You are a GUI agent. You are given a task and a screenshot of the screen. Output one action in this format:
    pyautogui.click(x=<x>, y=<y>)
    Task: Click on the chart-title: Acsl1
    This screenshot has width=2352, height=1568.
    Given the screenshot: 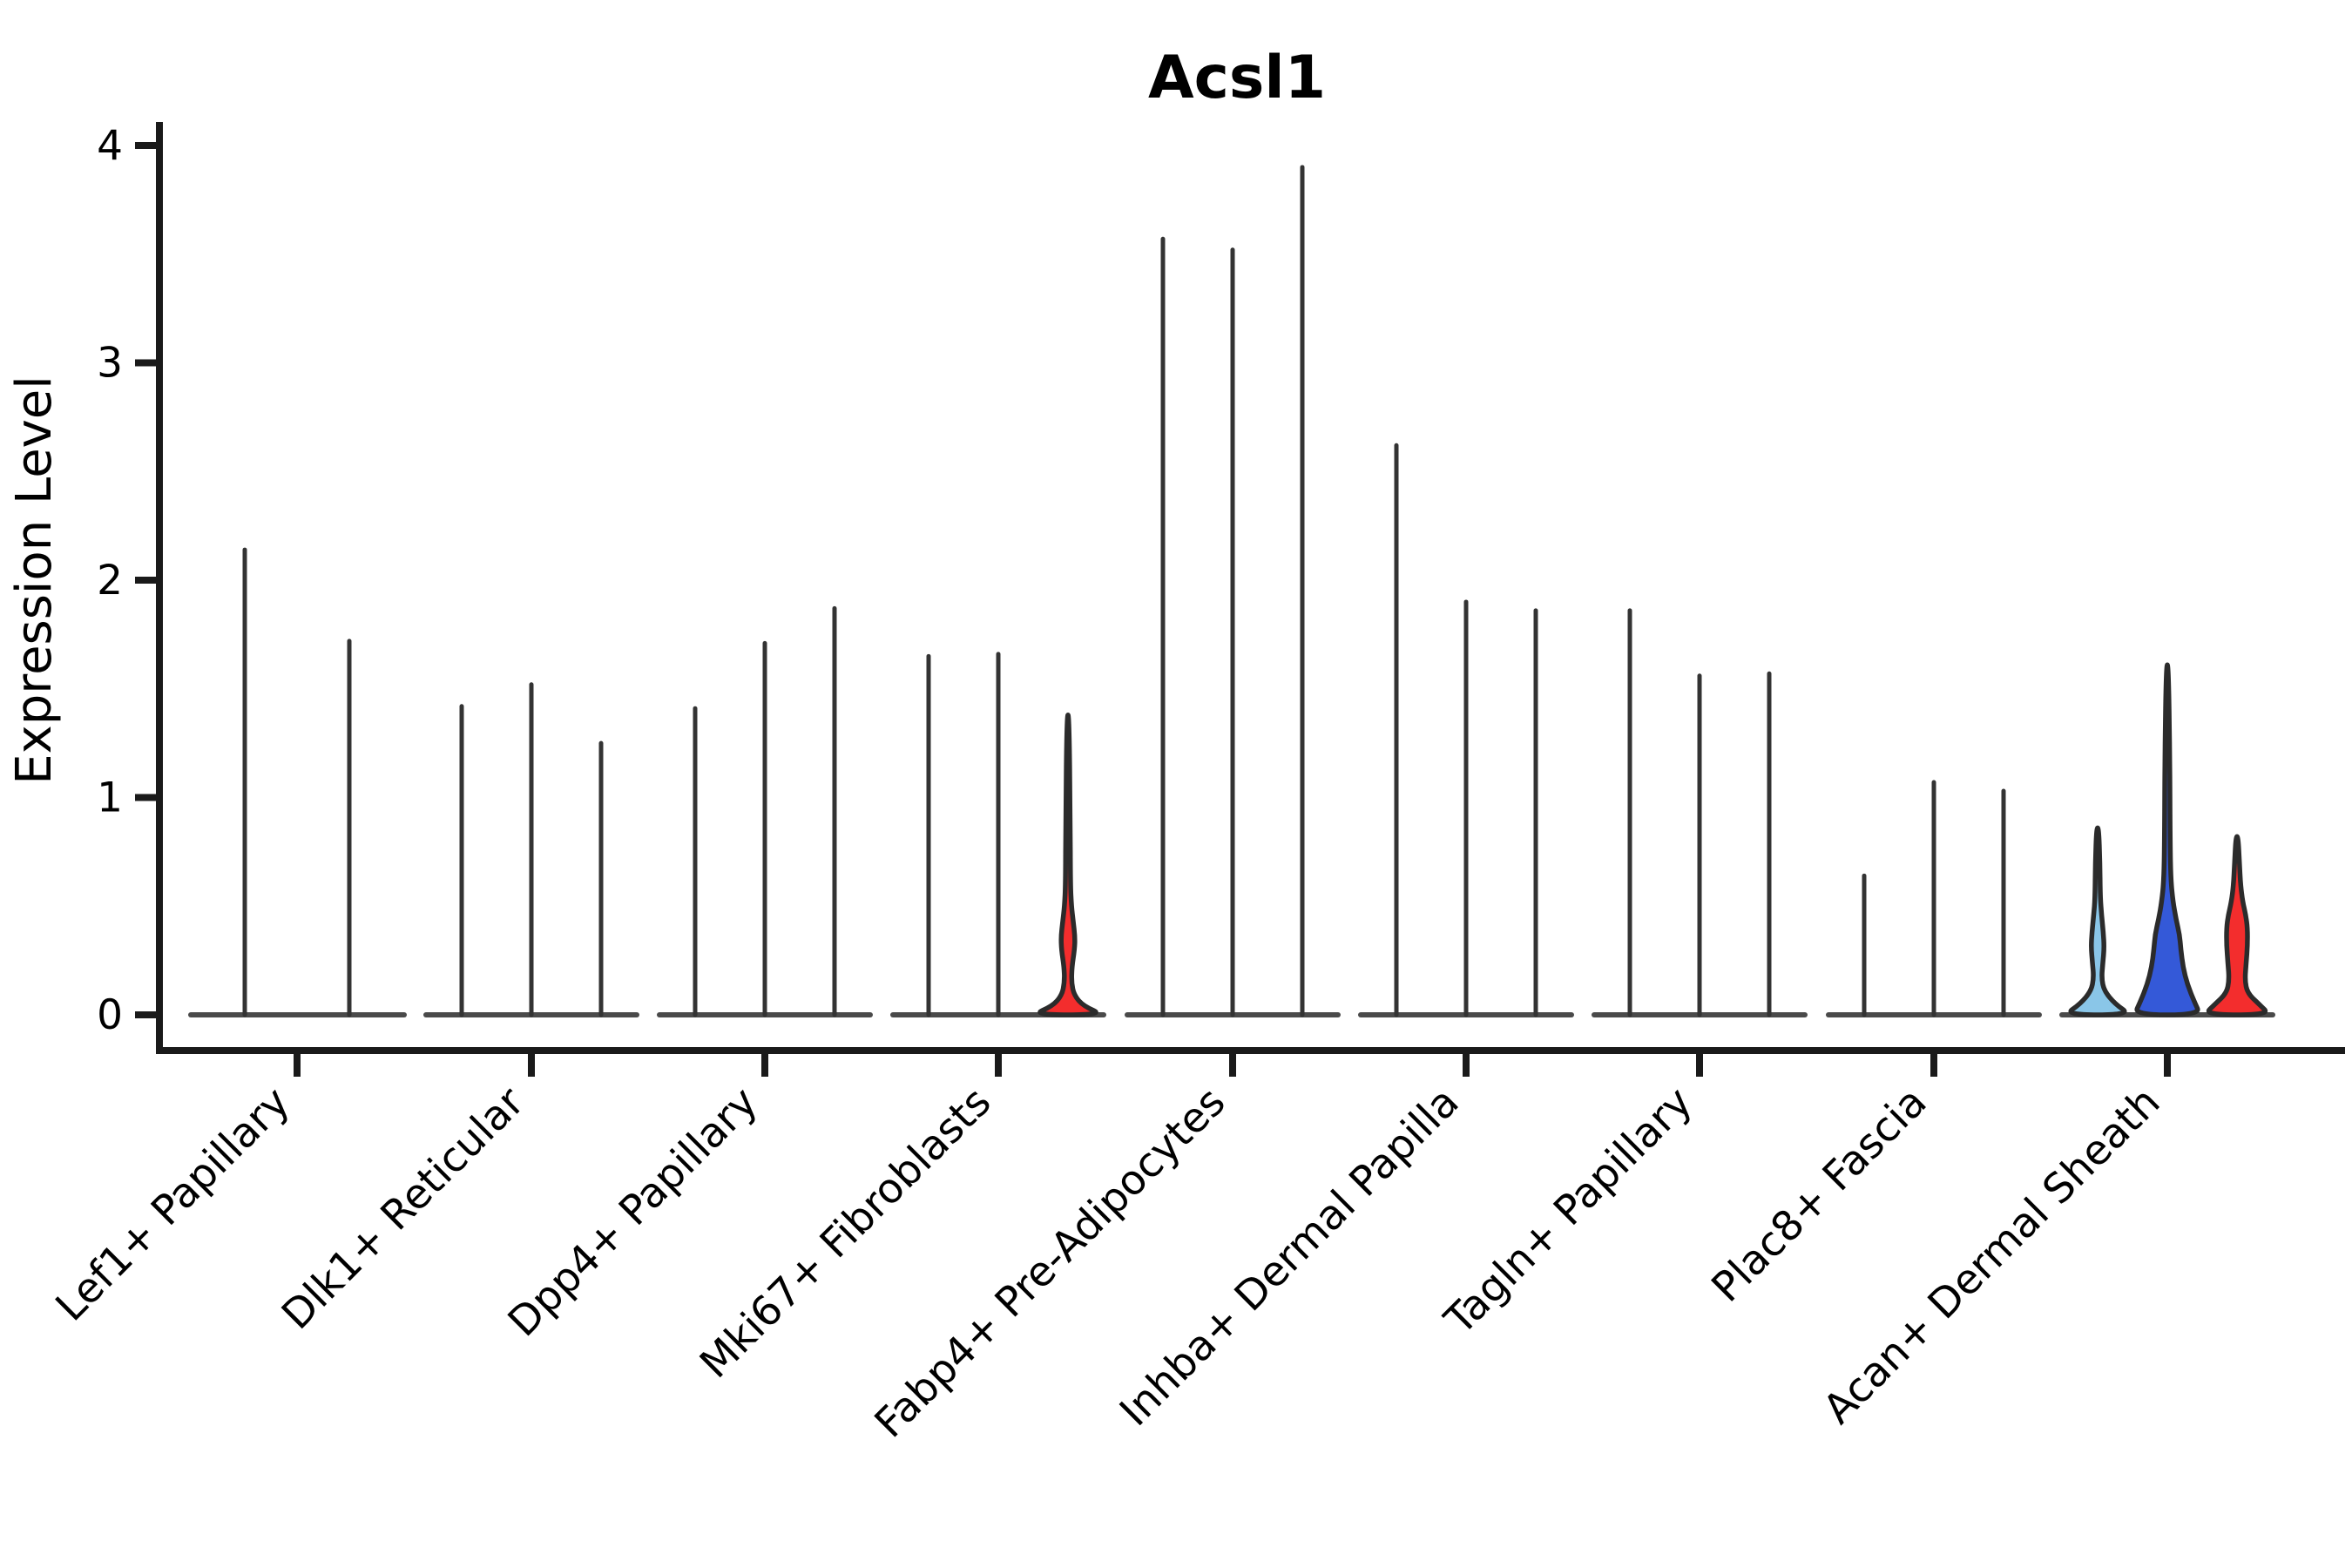 What is the action you would take?
    pyautogui.click(x=1237, y=78)
    